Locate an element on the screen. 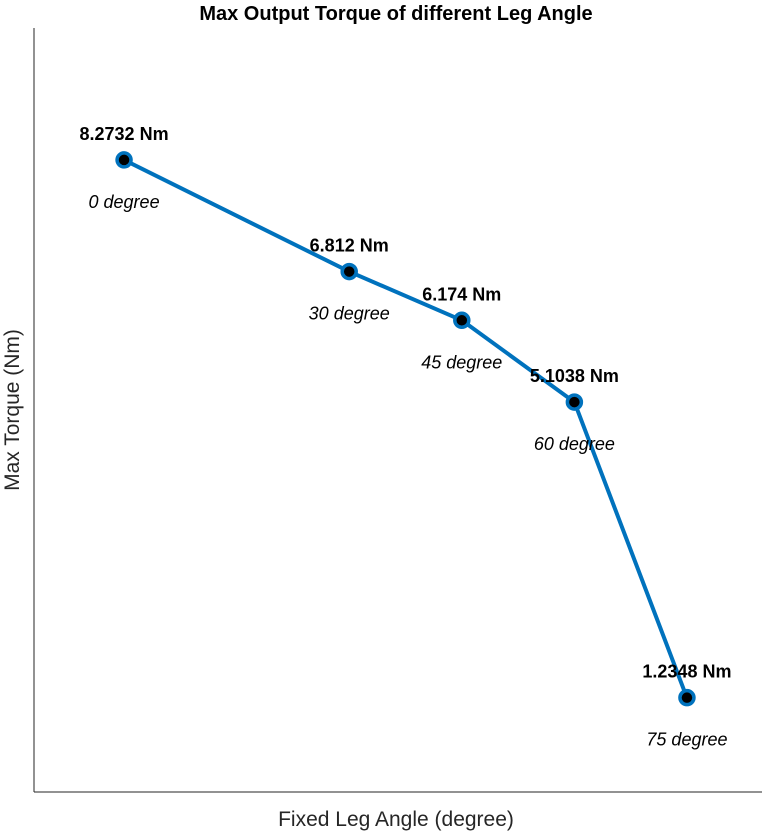  value-label-60: 5.1038 Nm is located at coordinates (574, 376).